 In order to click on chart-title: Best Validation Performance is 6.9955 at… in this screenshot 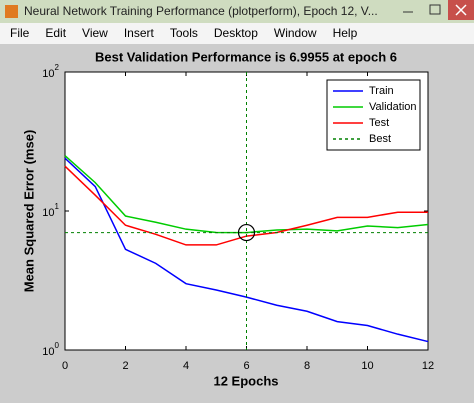, I will do `click(246, 56)`.